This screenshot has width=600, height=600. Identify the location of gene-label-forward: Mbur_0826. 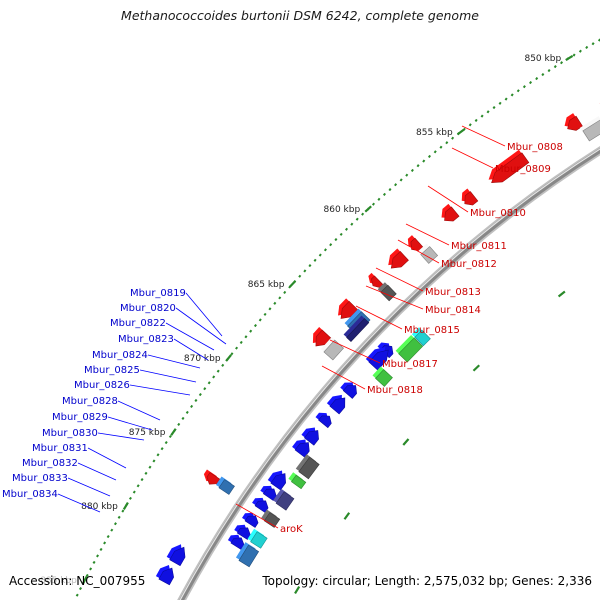
(102, 385).